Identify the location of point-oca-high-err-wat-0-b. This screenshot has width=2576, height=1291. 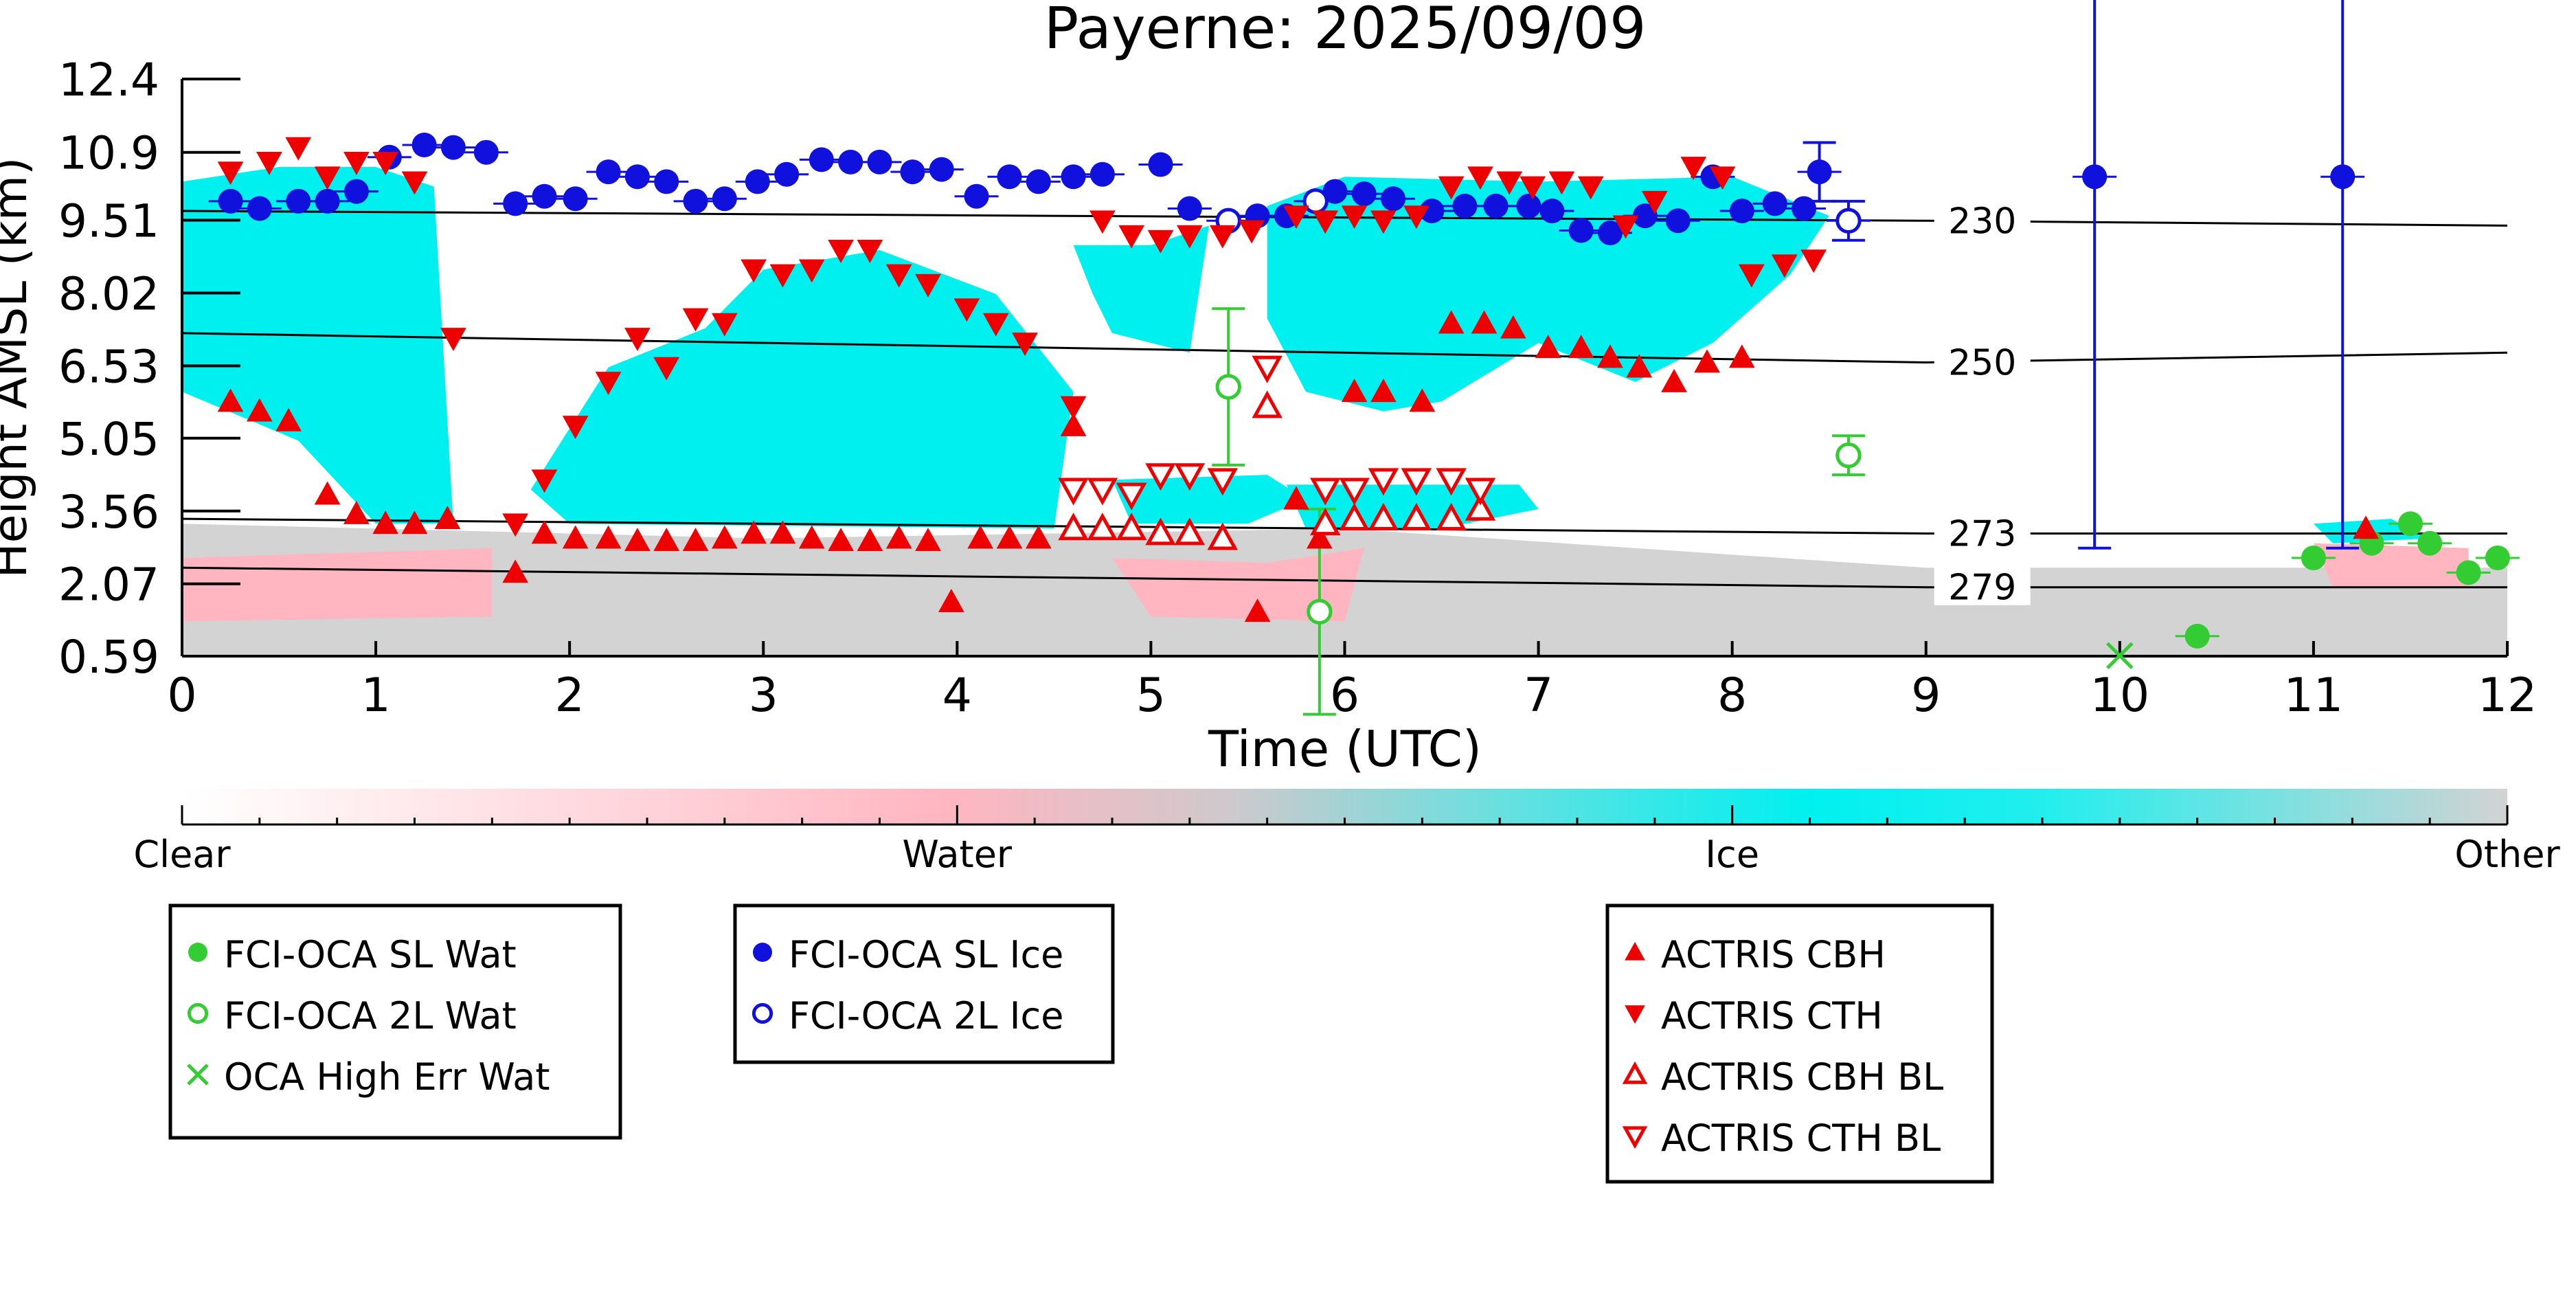
(2120, 656).